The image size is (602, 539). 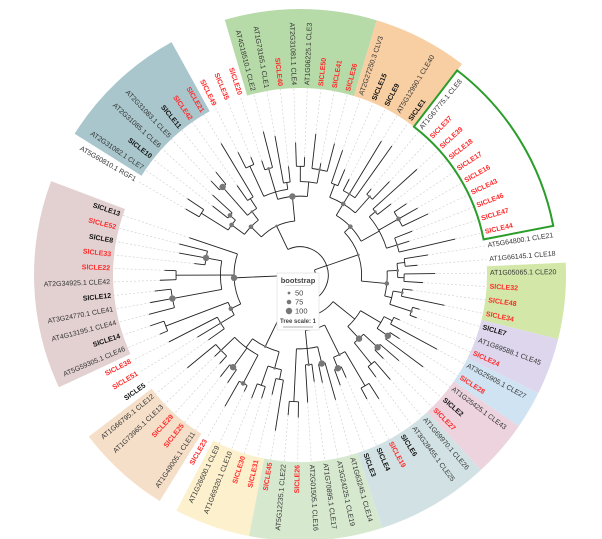 What do you see at coordinates (523, 301) in the screenshot?
I see `clade-band-clade-cle20` at bounding box center [523, 301].